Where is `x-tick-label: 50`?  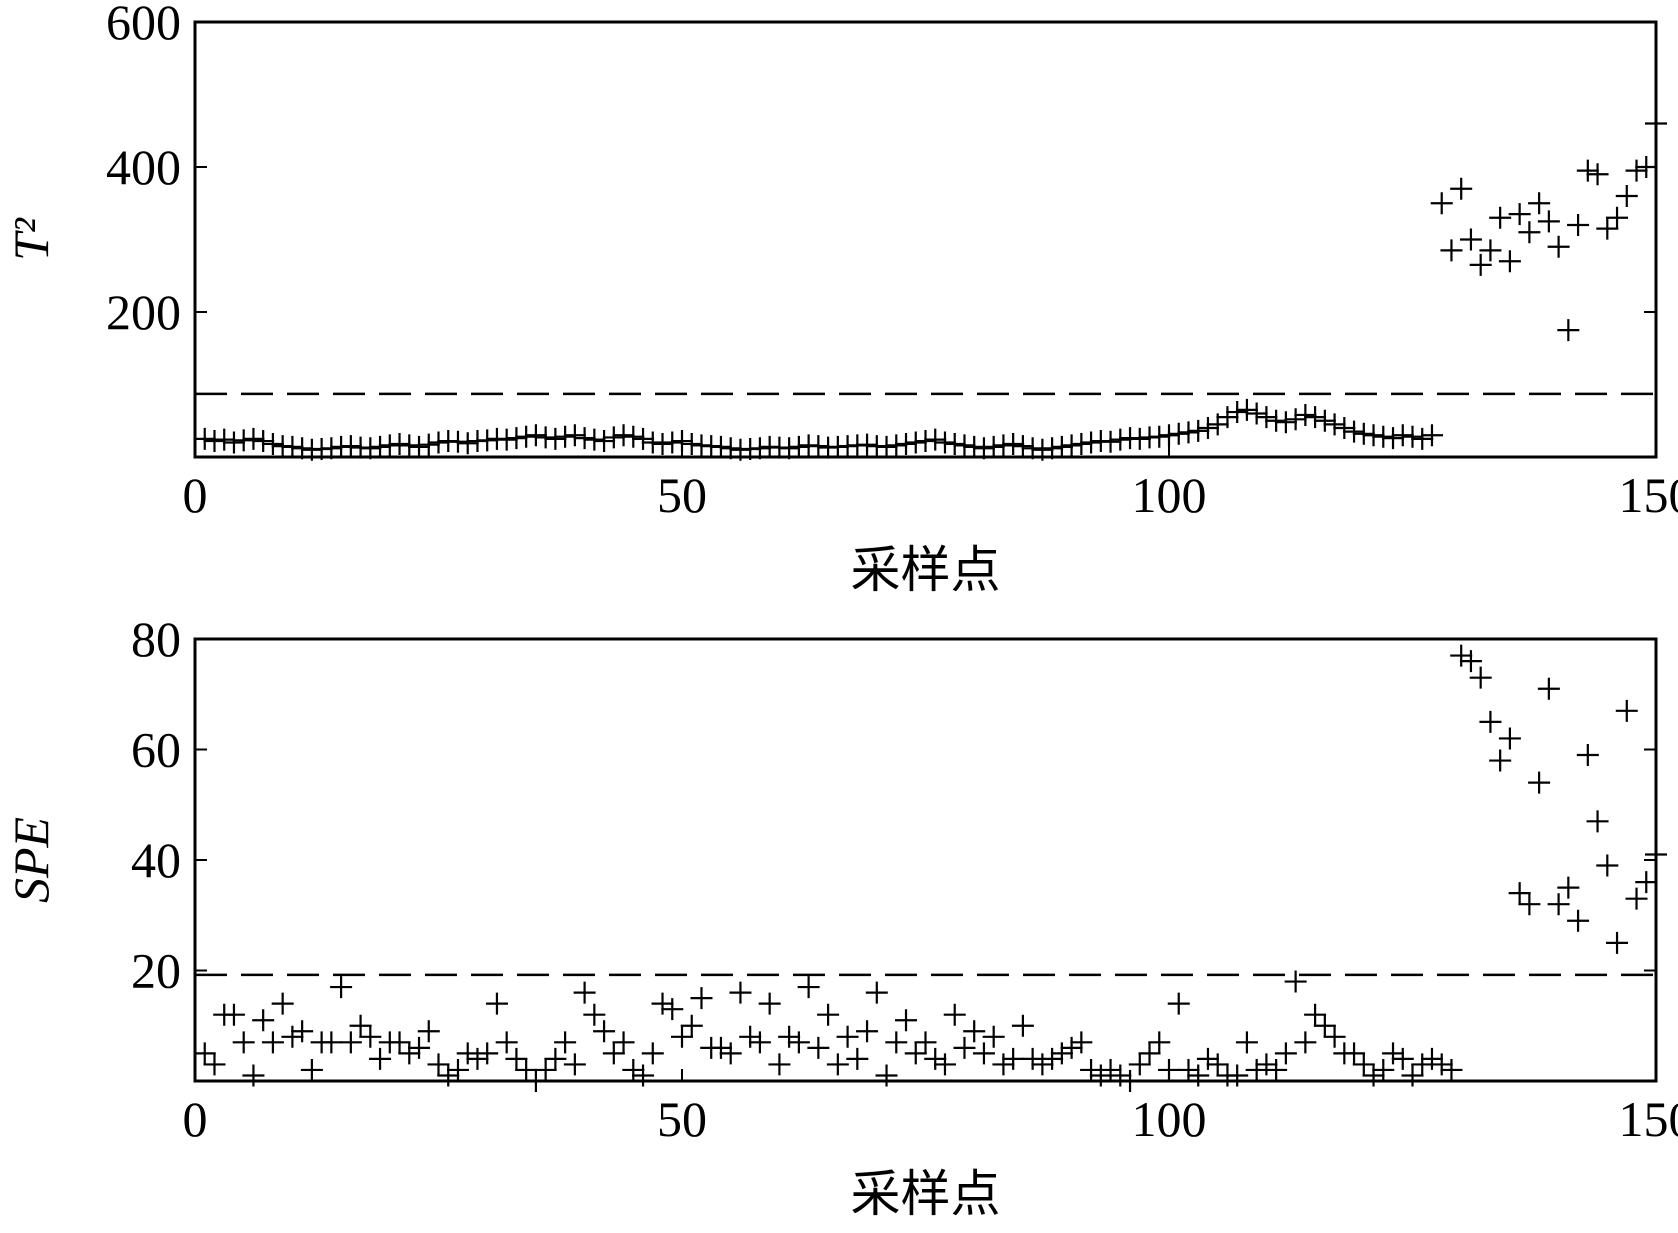 x-tick-label: 50 is located at coordinates (682, 495).